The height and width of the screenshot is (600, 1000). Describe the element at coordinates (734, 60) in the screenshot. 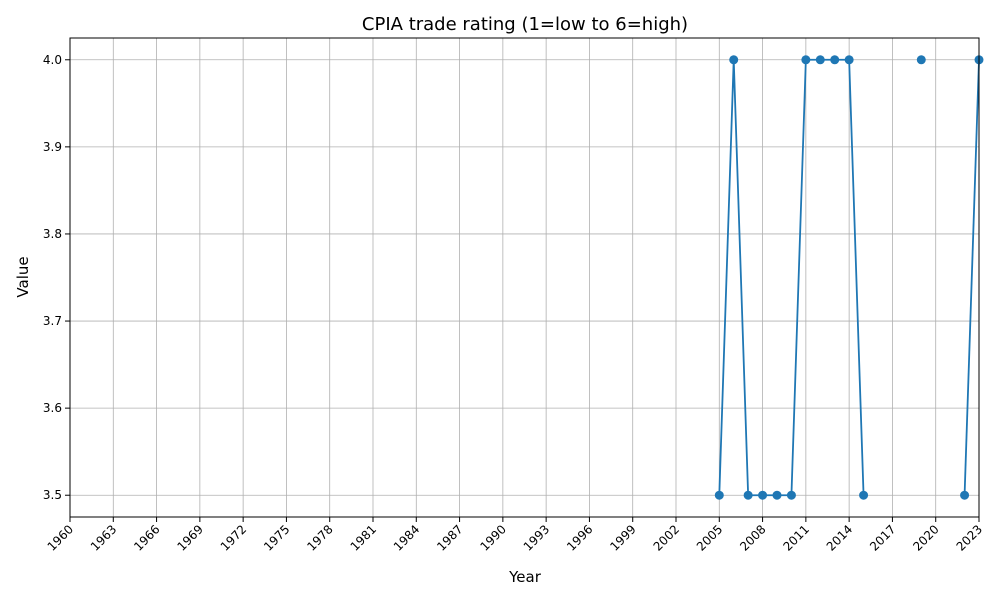

I see `data-point-2006` at that location.